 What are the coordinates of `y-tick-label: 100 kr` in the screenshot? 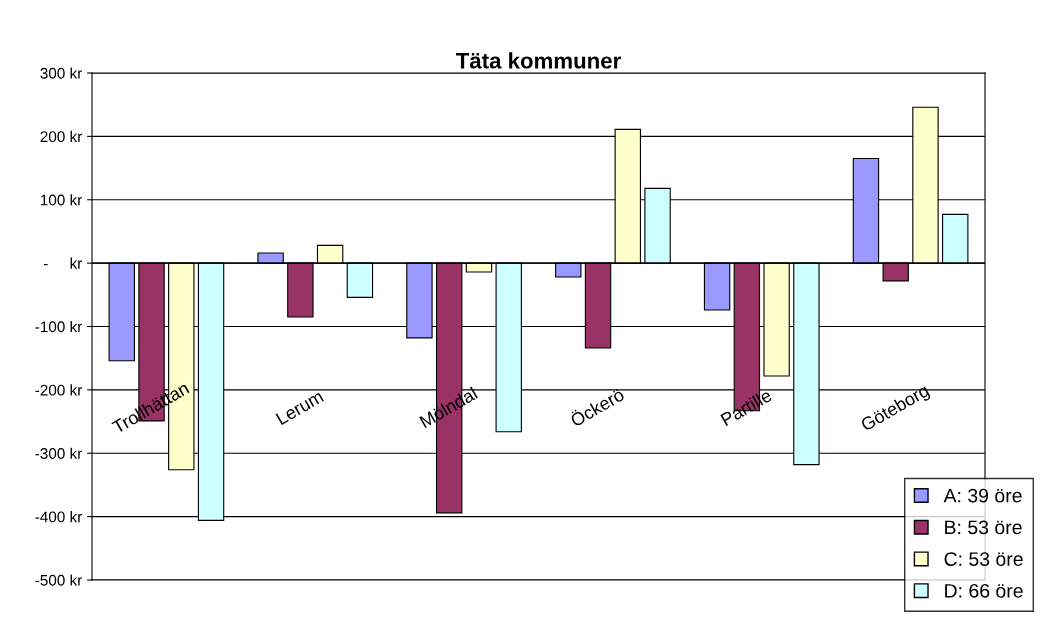 It's located at (61, 200).